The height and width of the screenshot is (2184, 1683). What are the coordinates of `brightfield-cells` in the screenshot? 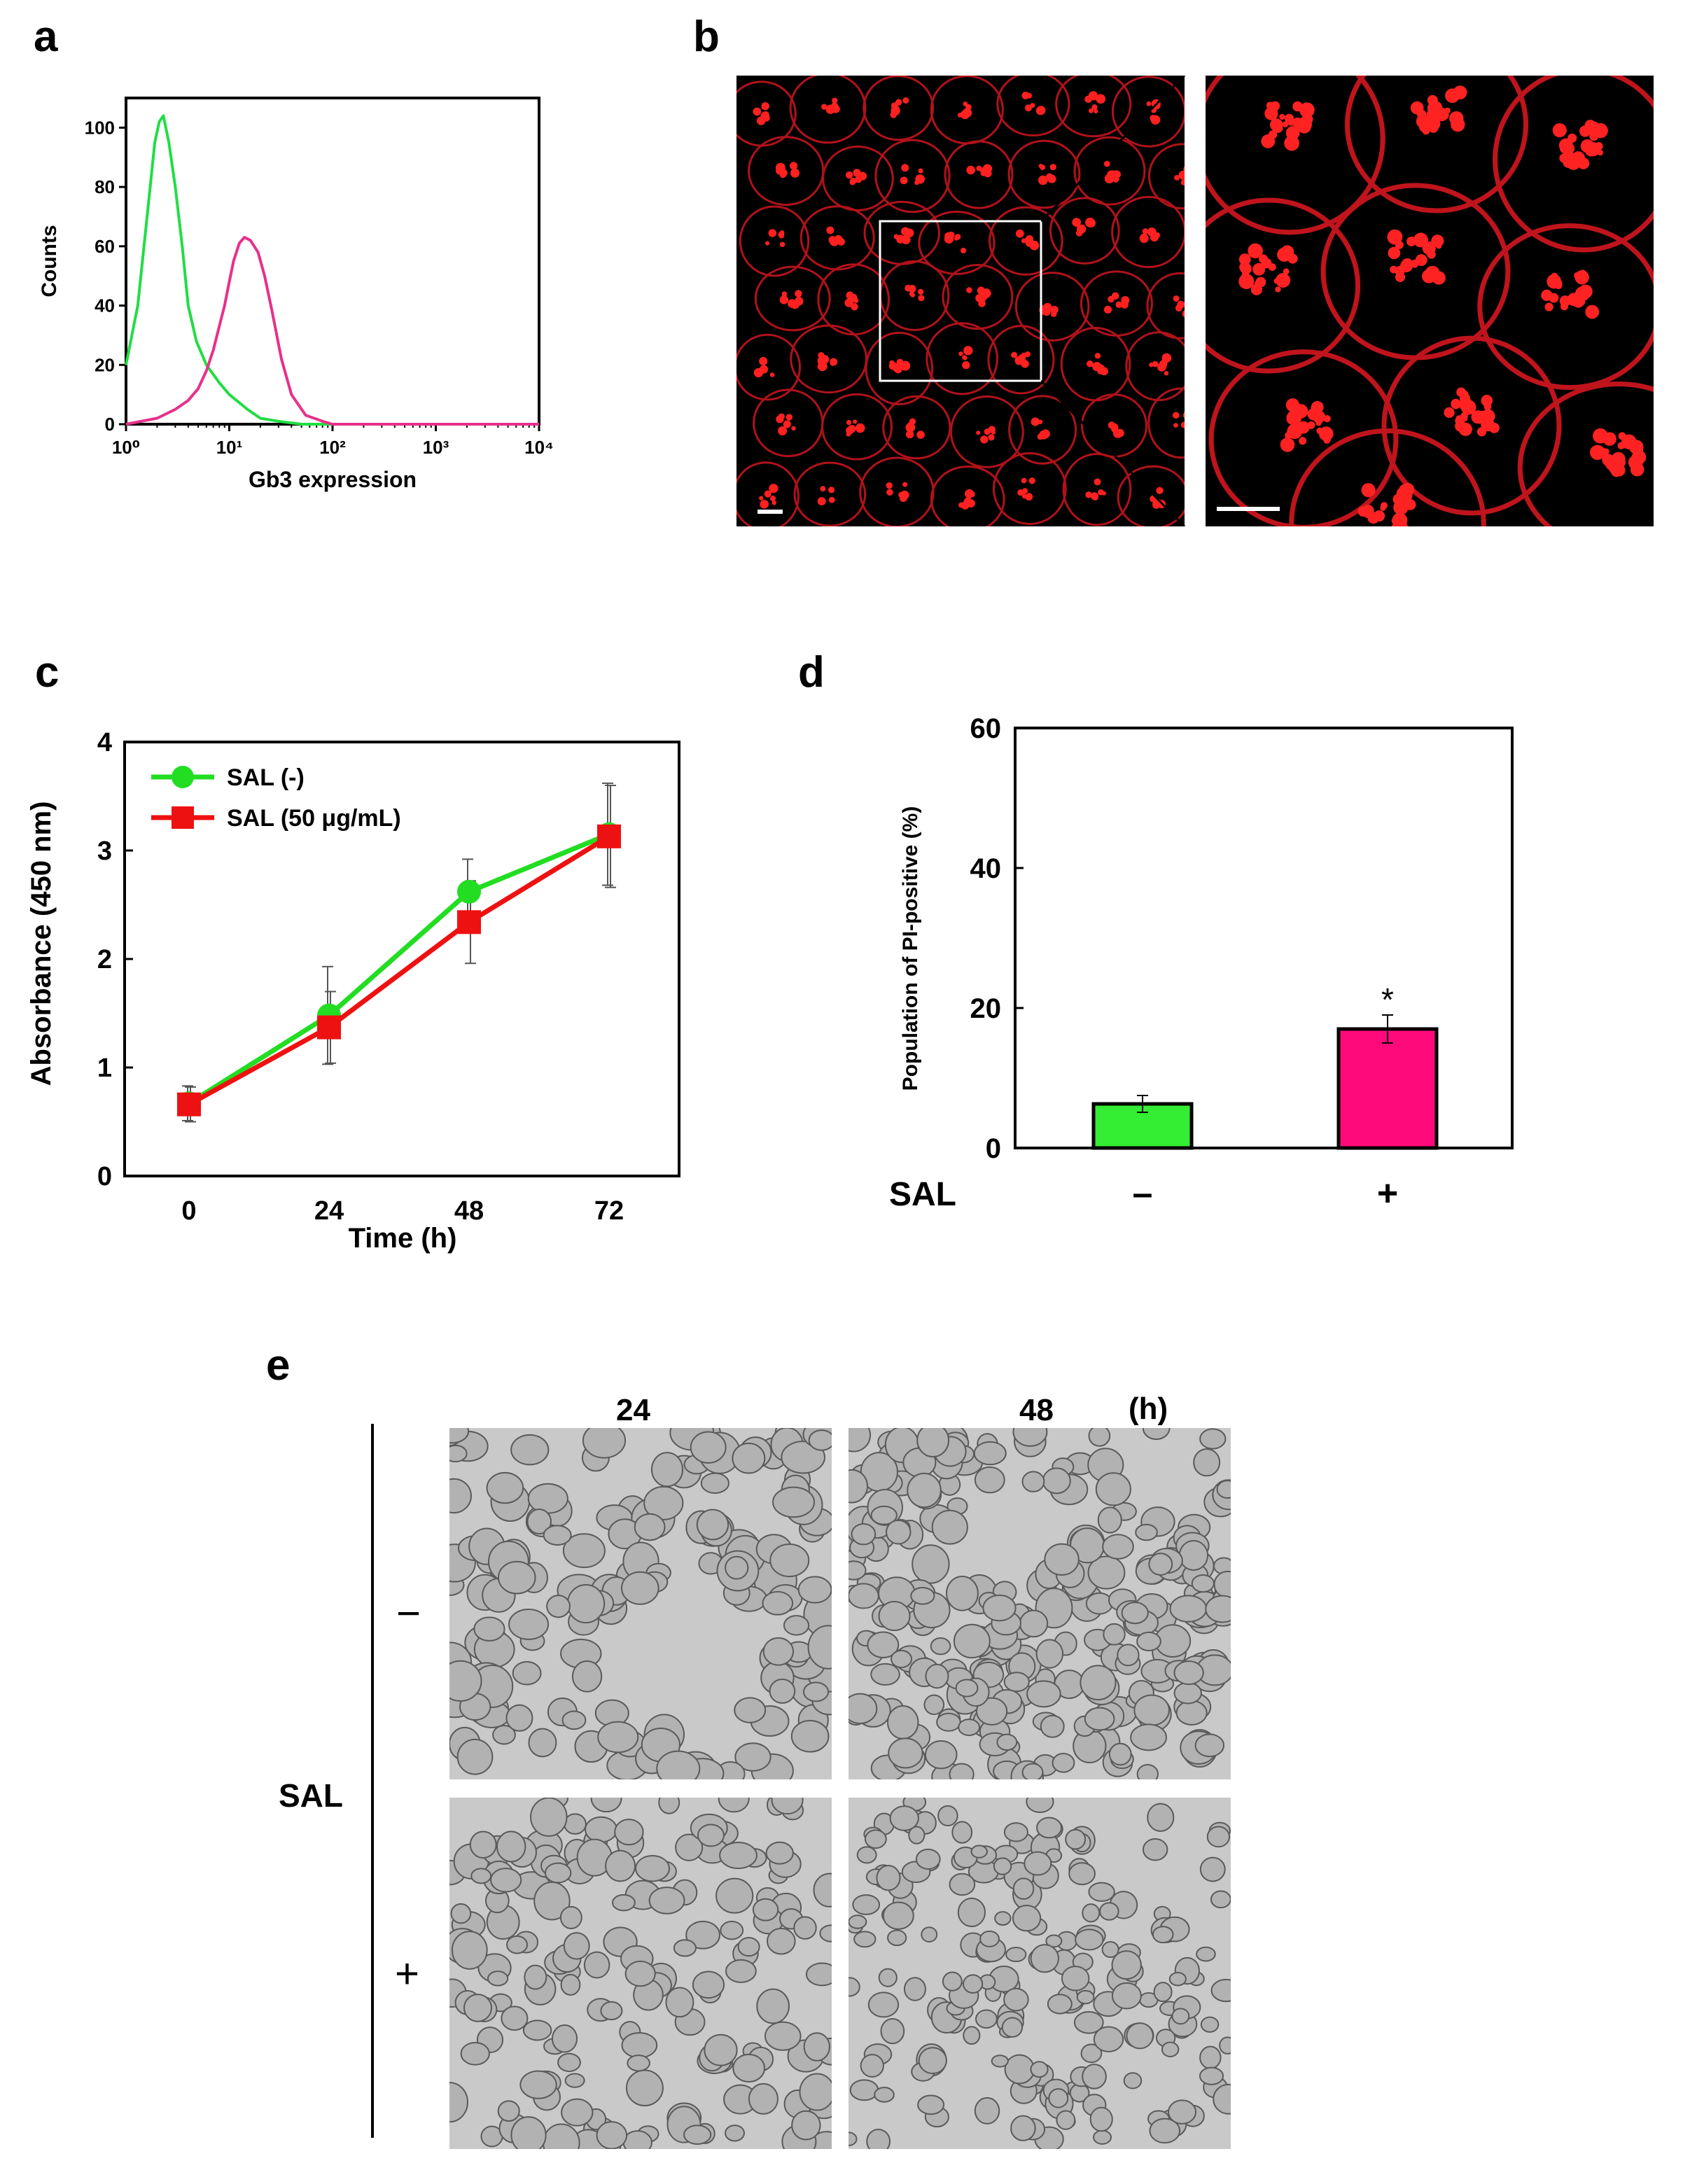 It's located at (640, 1603).